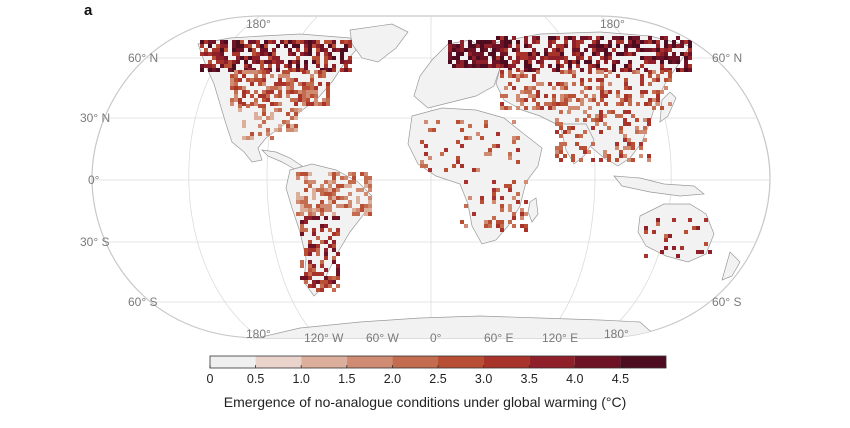 This screenshot has width=850, height=428. What do you see at coordinates (379, 43) in the screenshot?
I see `greenland` at bounding box center [379, 43].